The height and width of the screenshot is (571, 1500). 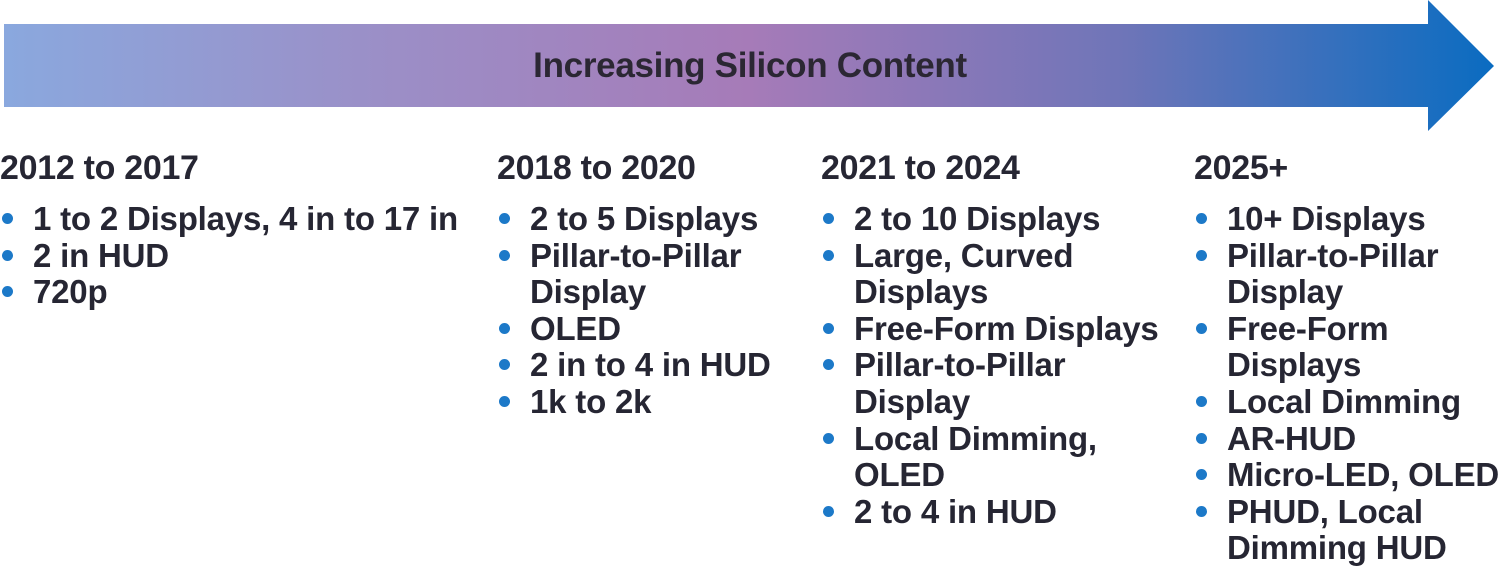 What do you see at coordinates (99, 168) in the screenshot?
I see `period-heading: 2012 to 2017` at bounding box center [99, 168].